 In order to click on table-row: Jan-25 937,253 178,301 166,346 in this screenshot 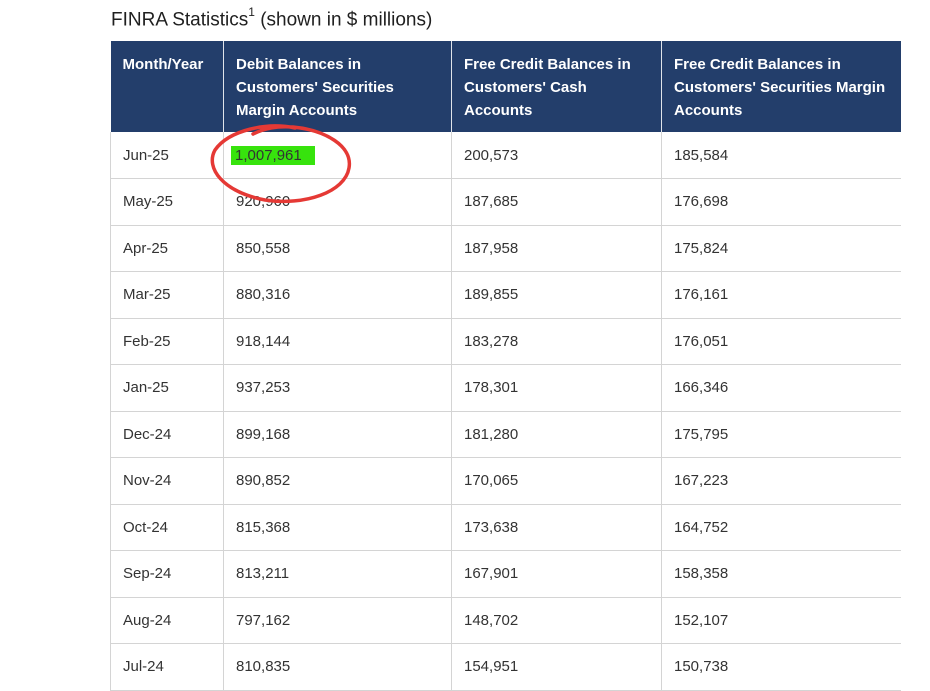, I will do `click(505, 388)`.